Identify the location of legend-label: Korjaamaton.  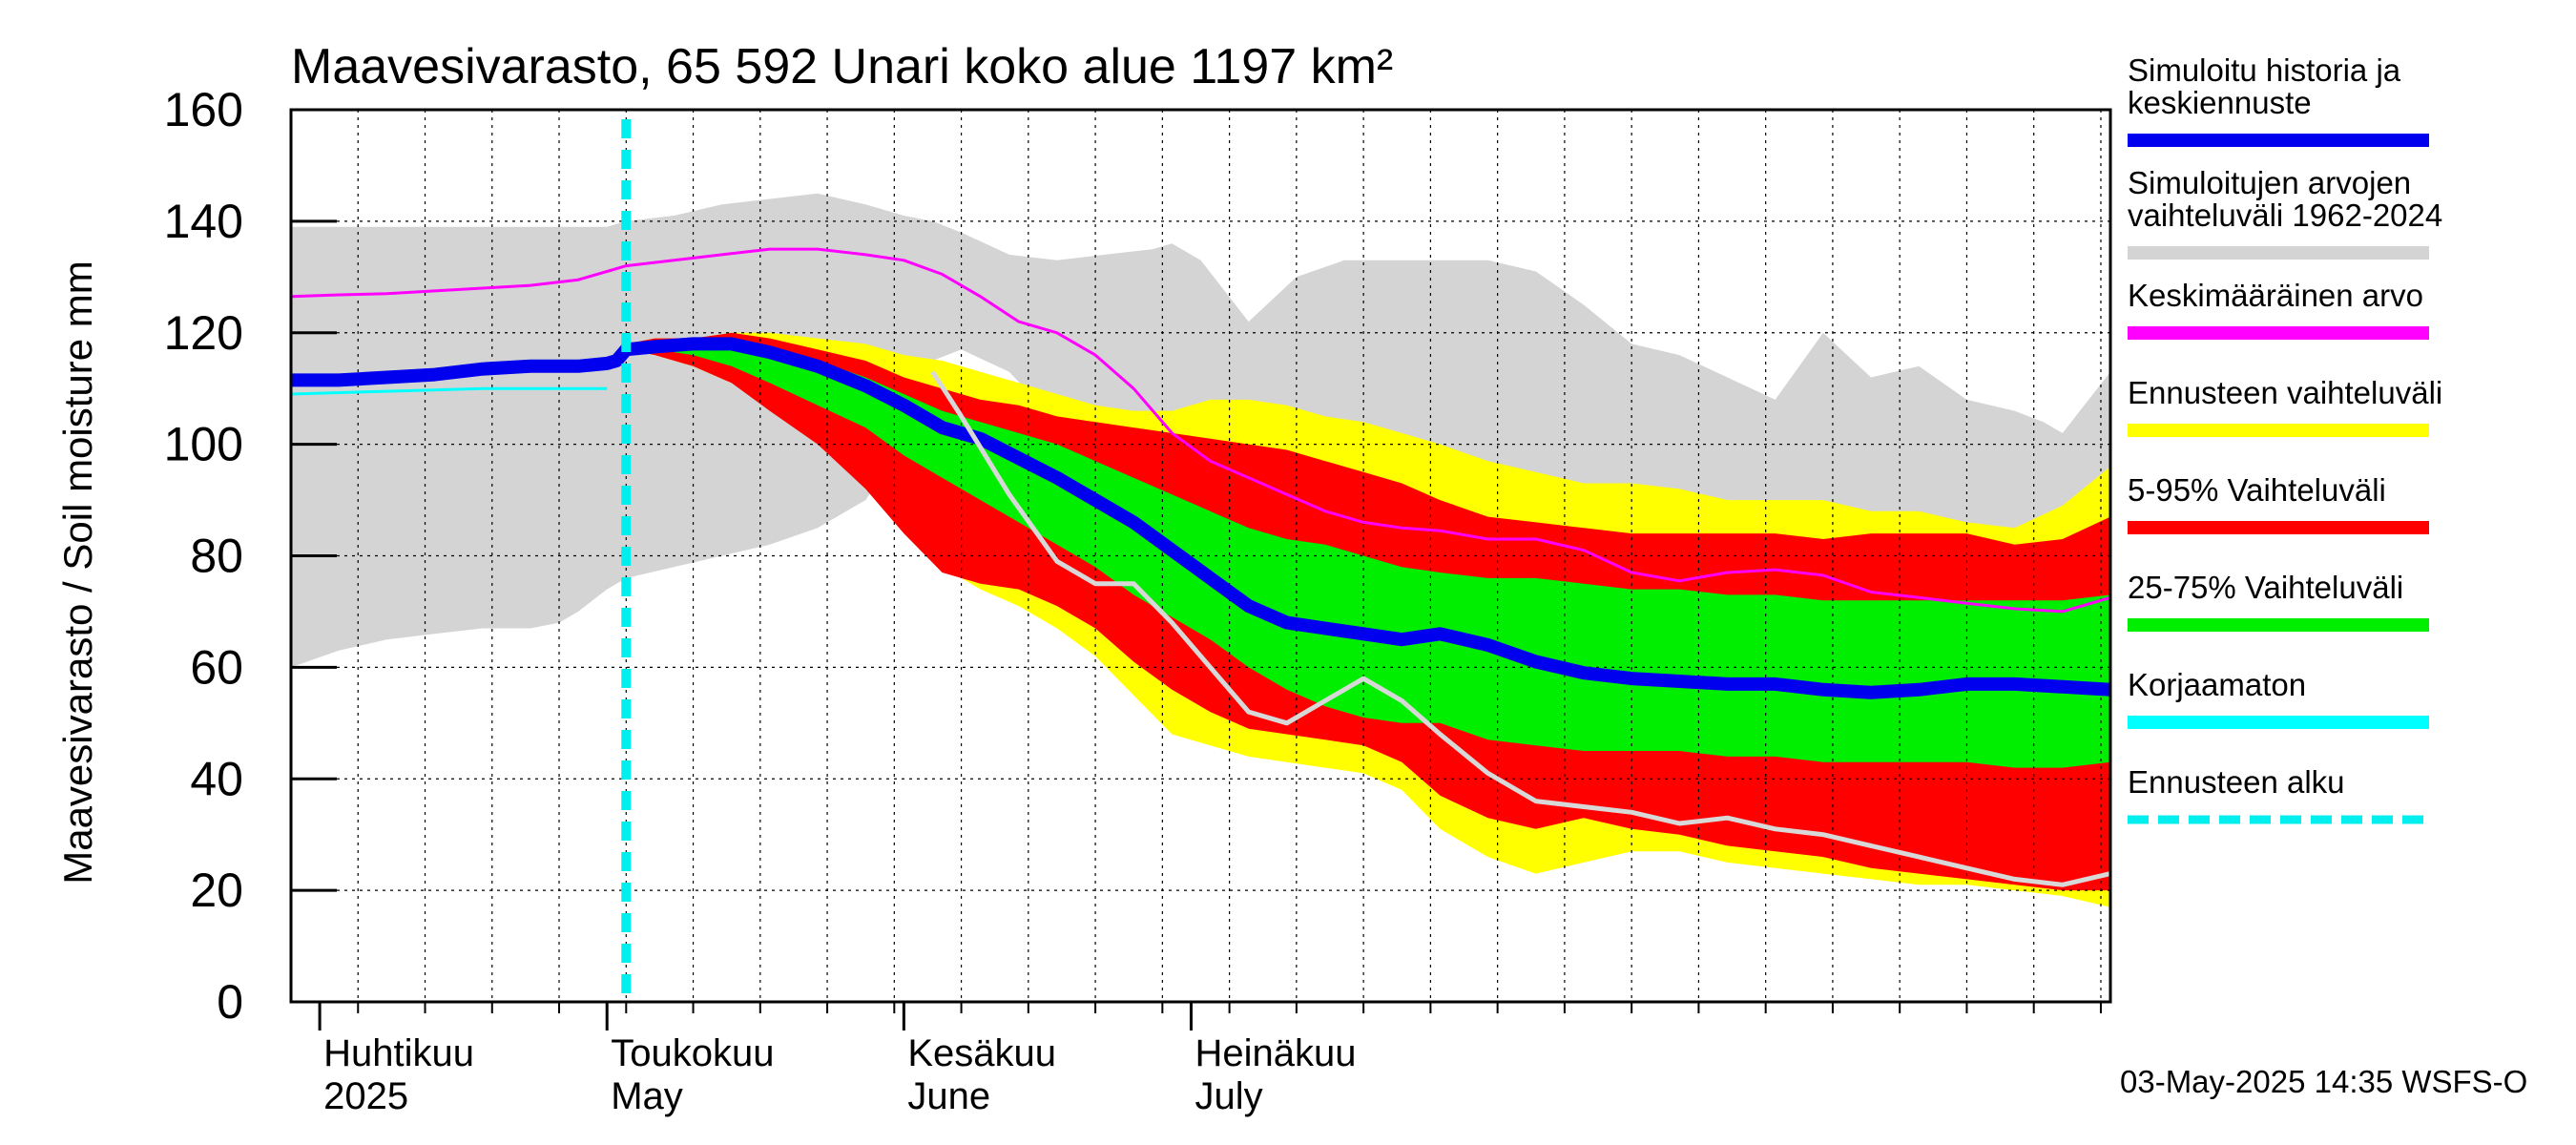
(2217, 684).